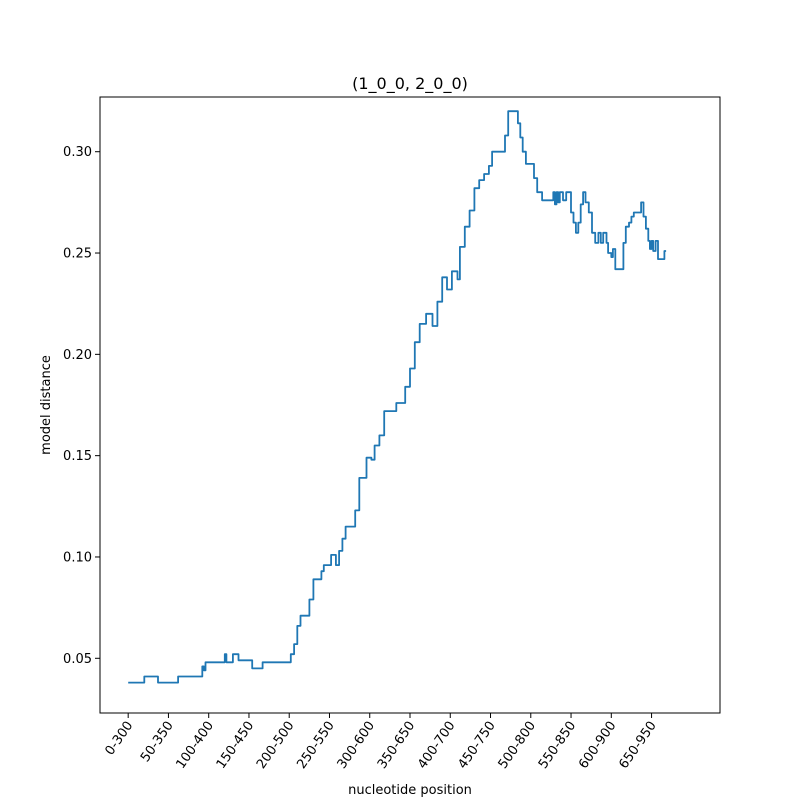  Describe the element at coordinates (410, 84) in the screenshot. I see `chart-title: (1_0_0, 2_0_0)` at that location.